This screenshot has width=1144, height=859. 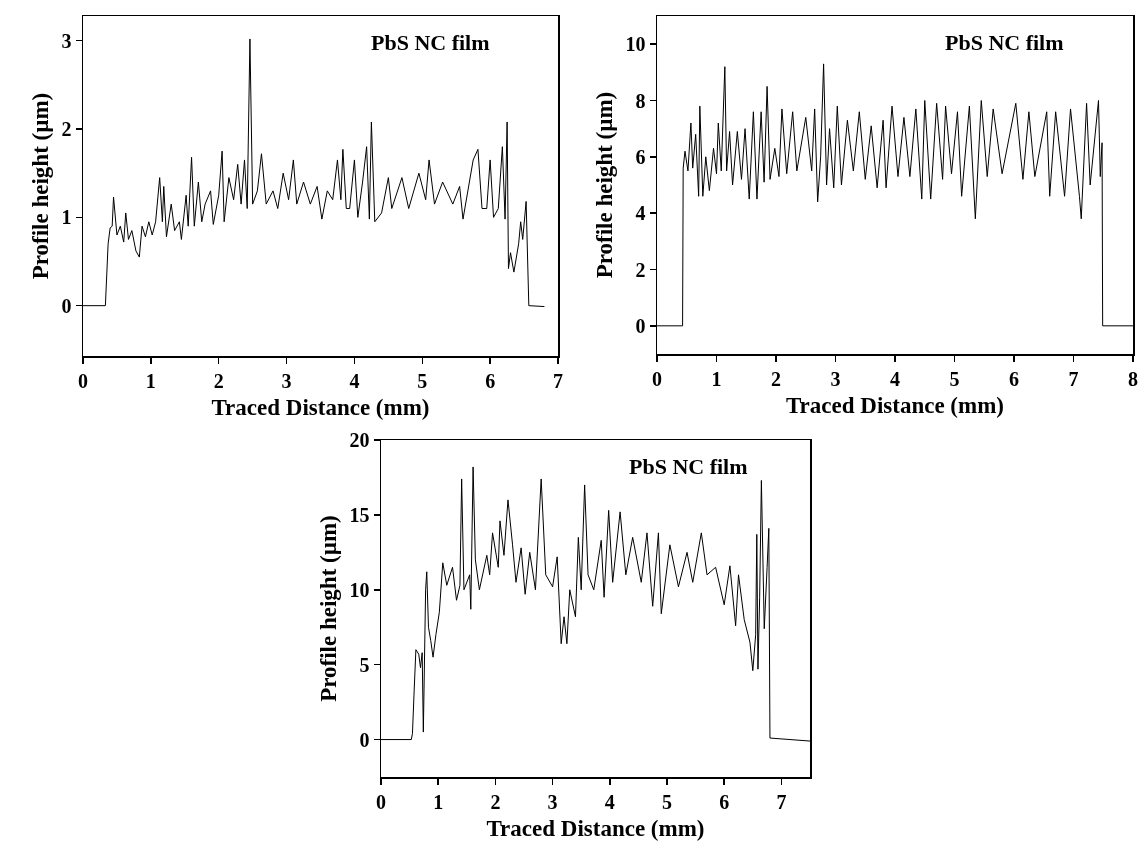 What do you see at coordinates (1133, 378) in the screenshot?
I see `x-tick-label: 8` at bounding box center [1133, 378].